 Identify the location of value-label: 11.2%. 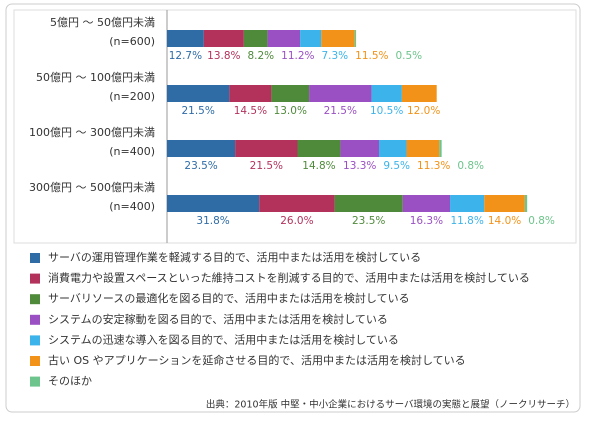
(297, 56).